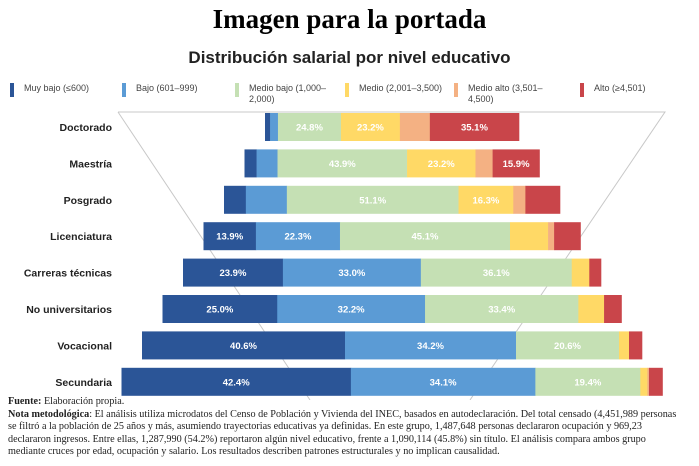 Image resolution: width=699 pixels, height=466 pixels. Describe the element at coordinates (505, 88) in the screenshot. I see `legend-label-line: Medio alto (3,501–` at that location.